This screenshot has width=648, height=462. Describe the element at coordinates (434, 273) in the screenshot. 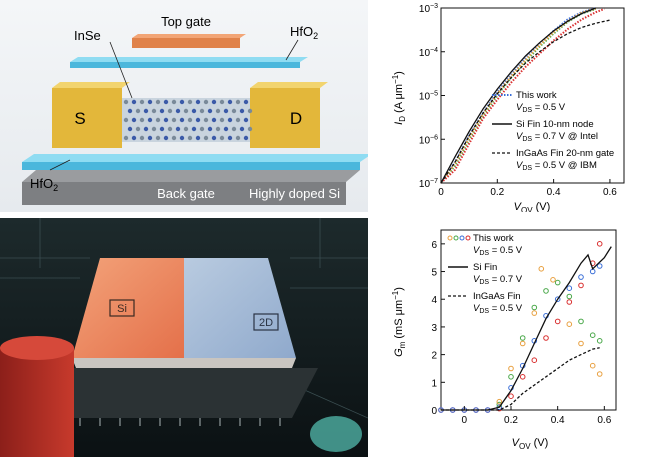

I see `y-tick-label: 5` at that location.